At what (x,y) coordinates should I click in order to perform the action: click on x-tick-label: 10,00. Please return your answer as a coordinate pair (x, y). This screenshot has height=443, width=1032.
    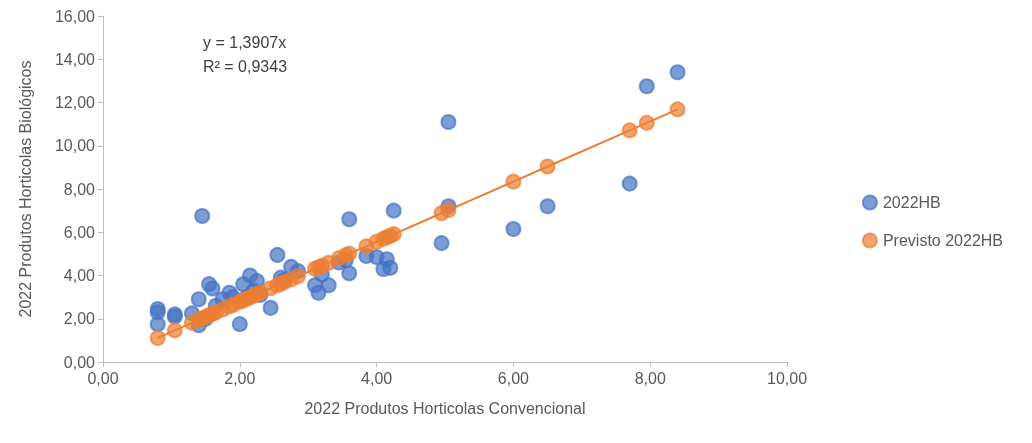
    Looking at the image, I should click on (787, 378).